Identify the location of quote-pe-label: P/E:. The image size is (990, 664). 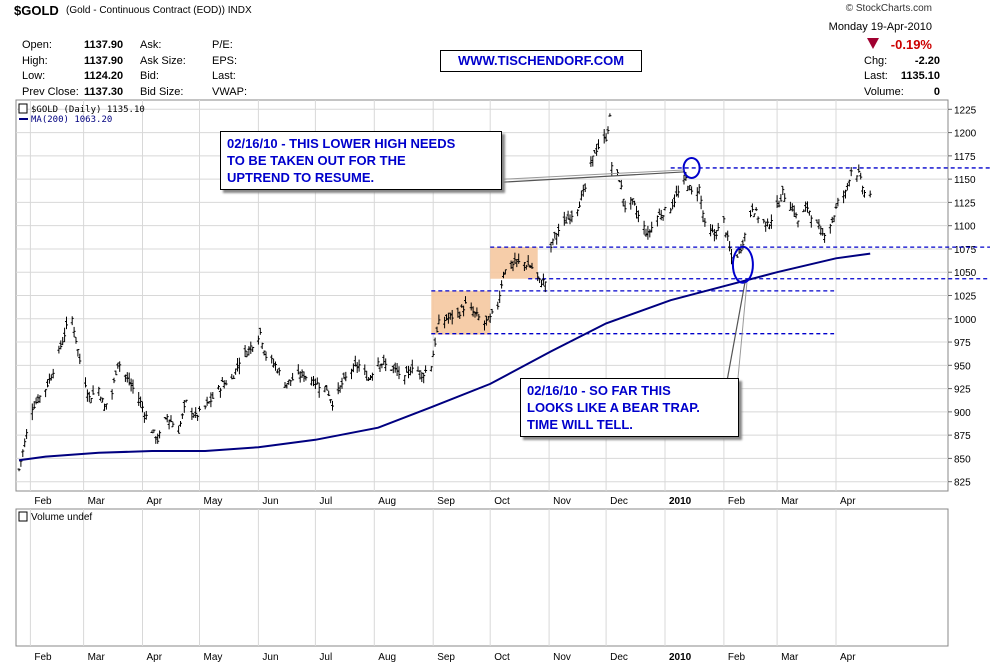
(222, 45).